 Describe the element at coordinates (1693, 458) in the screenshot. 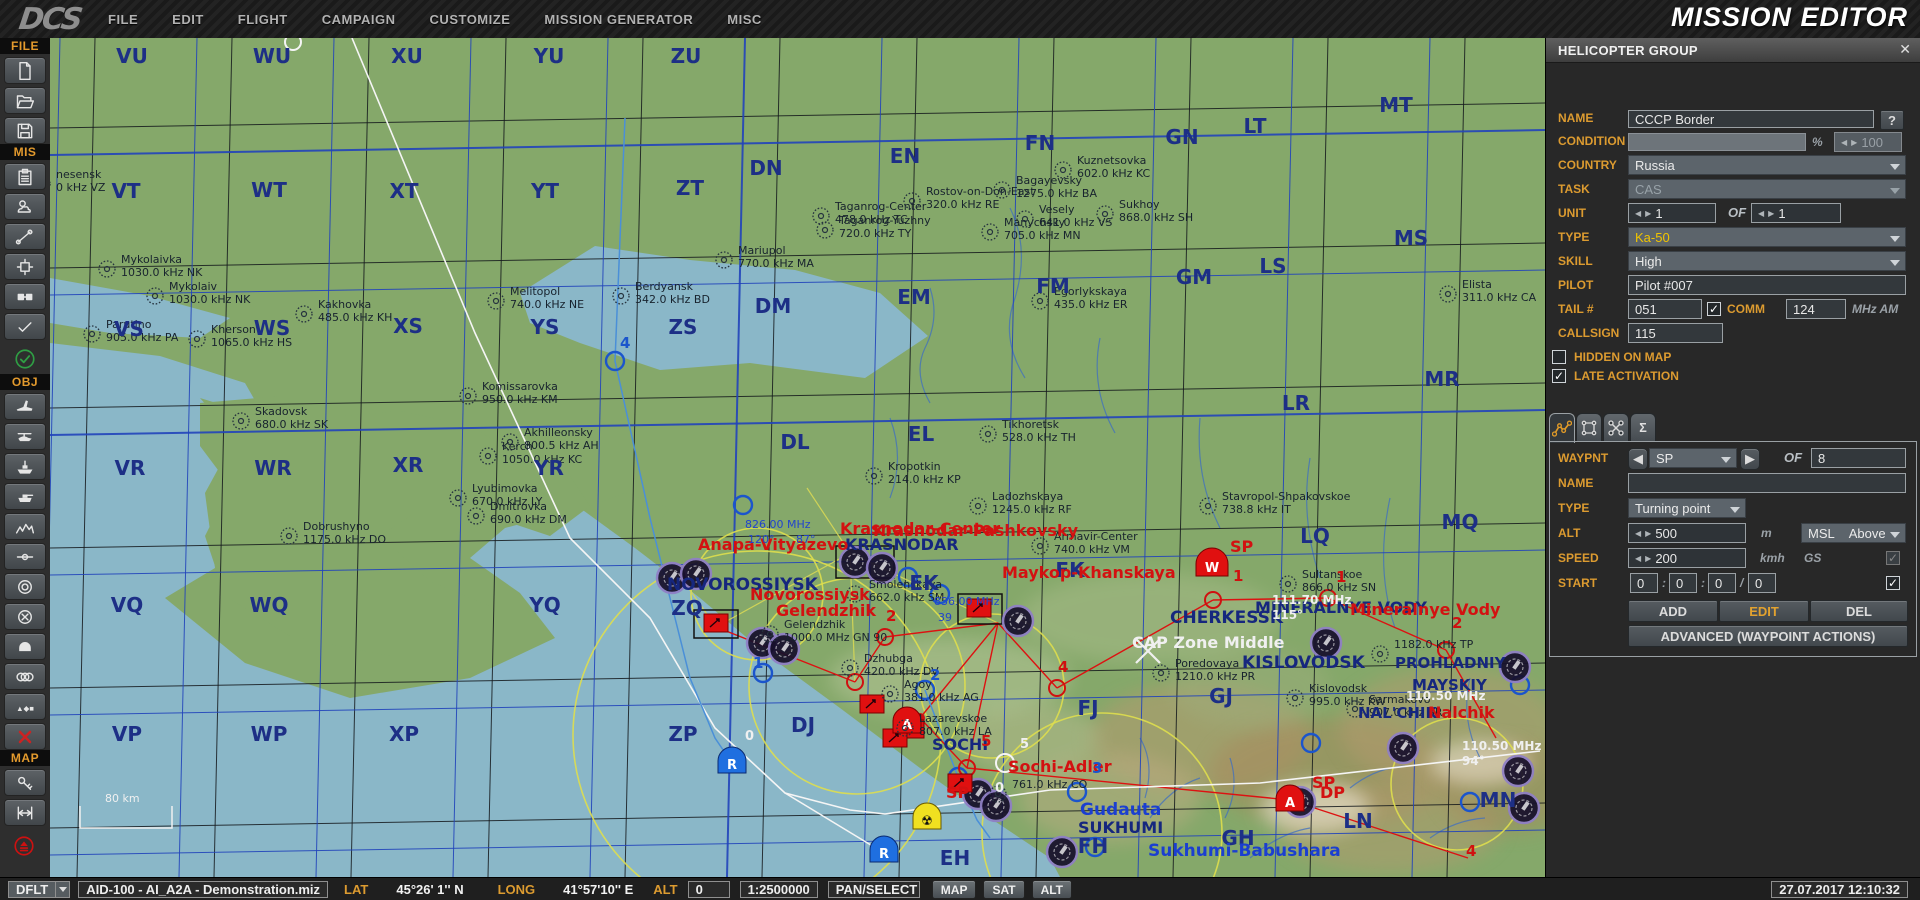

I see `waypoint-dropdown: SP` at that location.